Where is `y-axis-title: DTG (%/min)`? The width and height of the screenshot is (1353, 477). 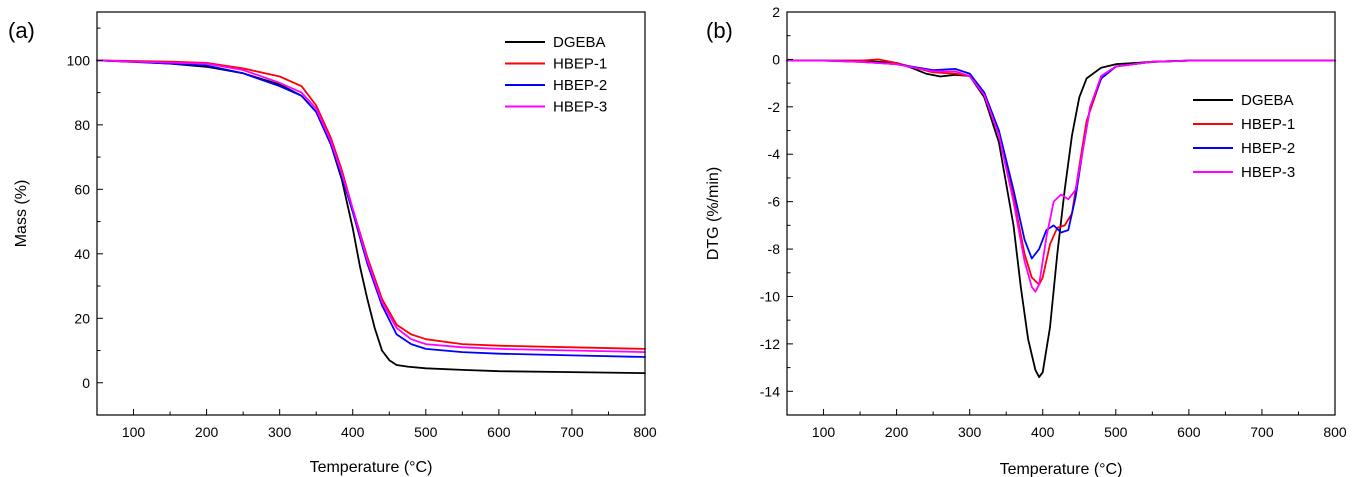
y-axis-title: DTG (%/min) is located at coordinates (713, 213).